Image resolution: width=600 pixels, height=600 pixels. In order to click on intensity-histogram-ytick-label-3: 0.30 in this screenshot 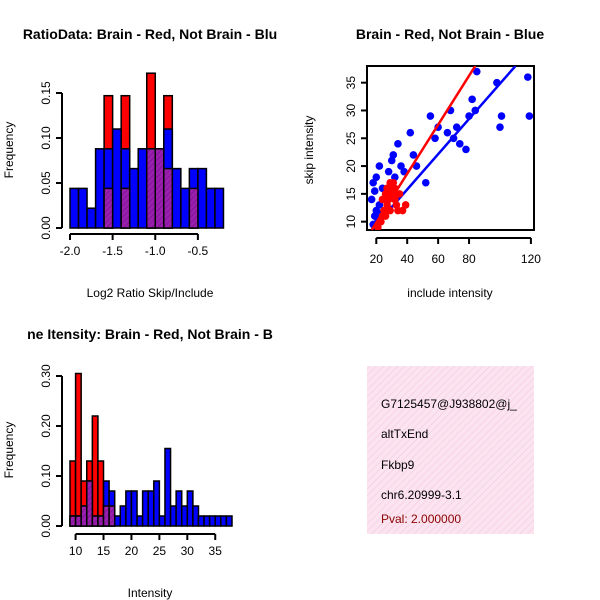, I will do `click(46, 376)`.